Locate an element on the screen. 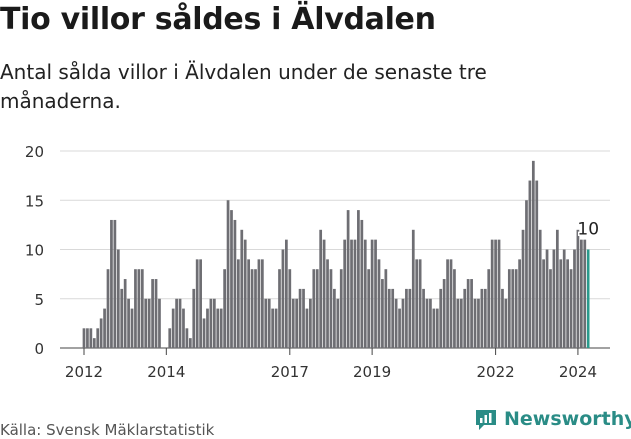 This screenshot has width=631, height=439. brand-name: Newsworthy is located at coordinates (567, 419).